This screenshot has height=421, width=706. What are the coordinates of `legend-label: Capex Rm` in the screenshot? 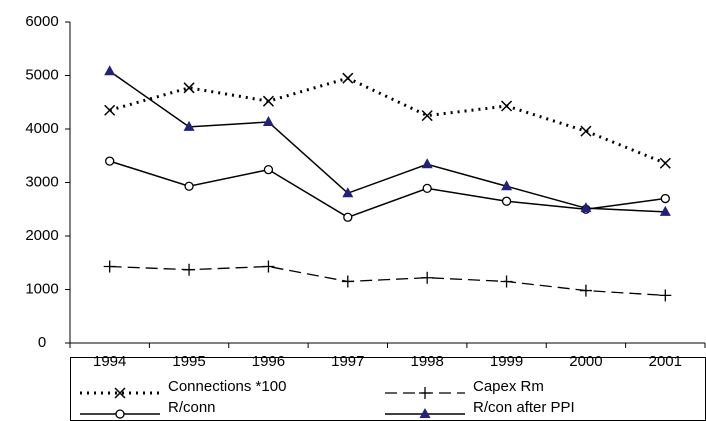 It's located at (508, 386).